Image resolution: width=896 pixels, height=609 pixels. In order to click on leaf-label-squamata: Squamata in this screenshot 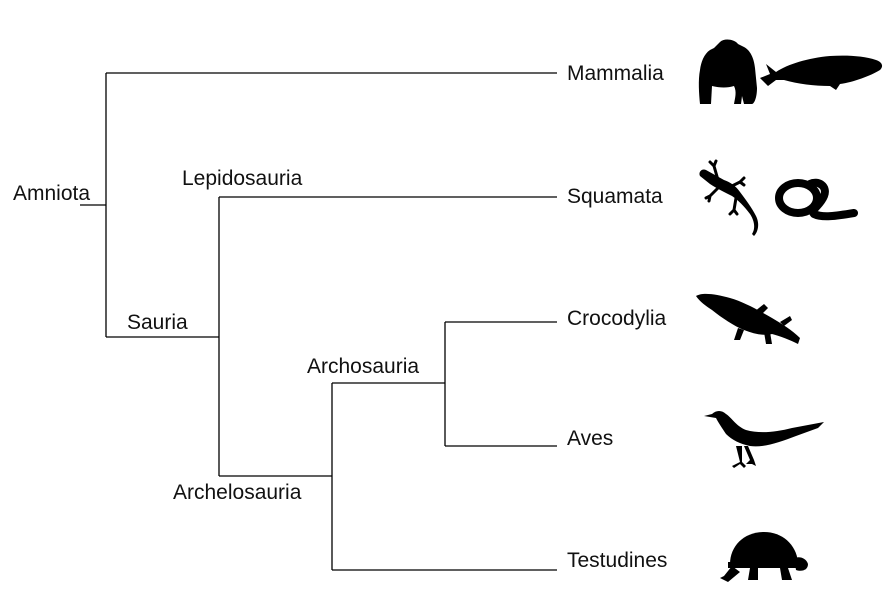, I will do `click(615, 196)`.